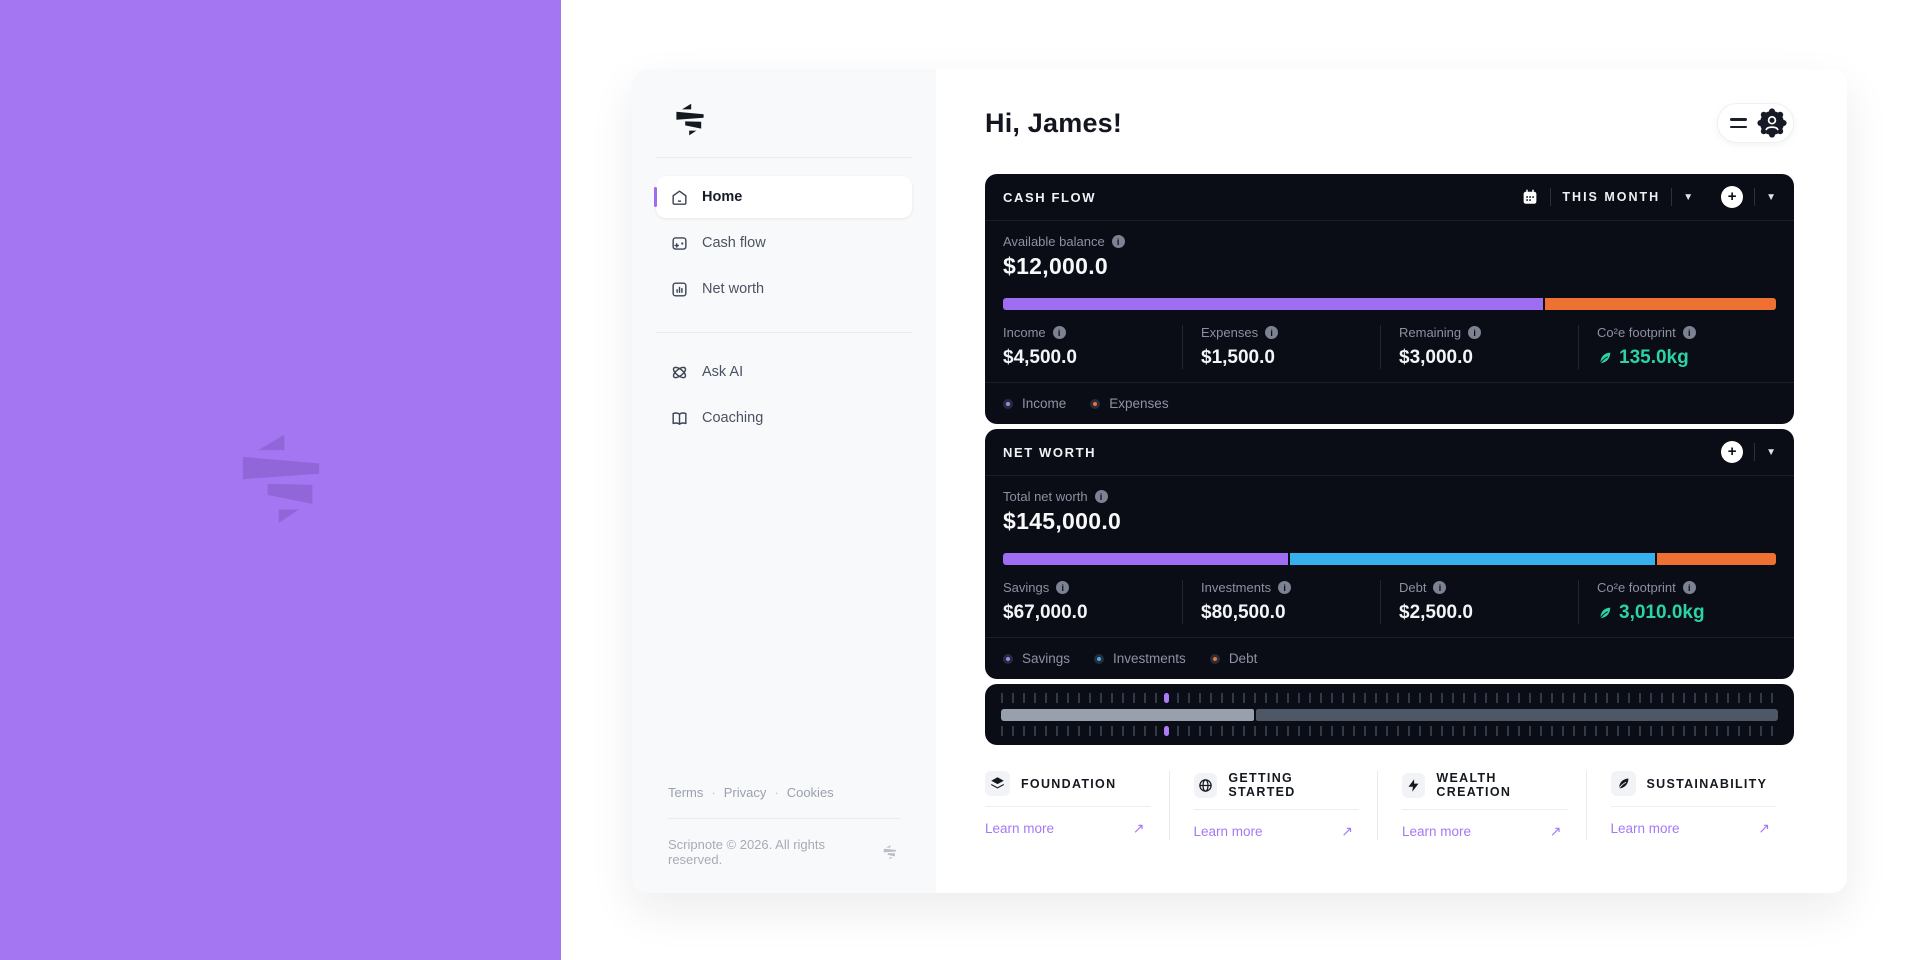 This screenshot has width=1920, height=960. I want to click on privacy-link: Privacy, so click(745, 792).